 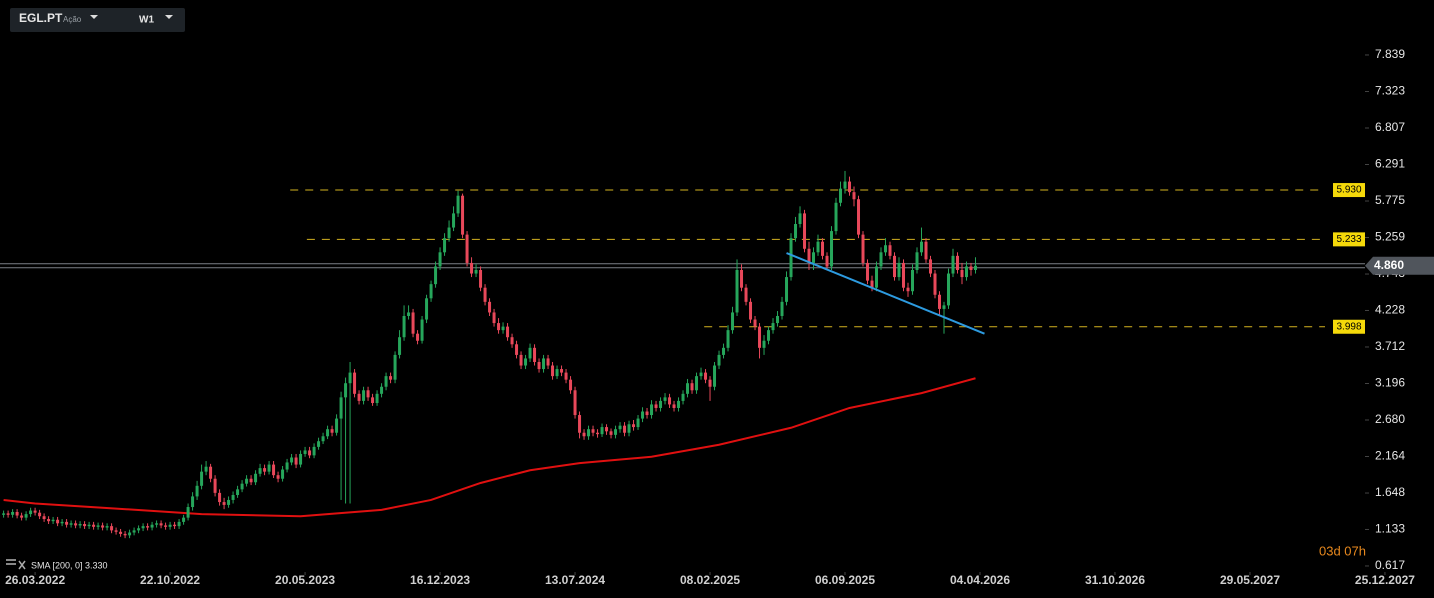 I want to click on level-label: 5.930, so click(x=1348, y=190).